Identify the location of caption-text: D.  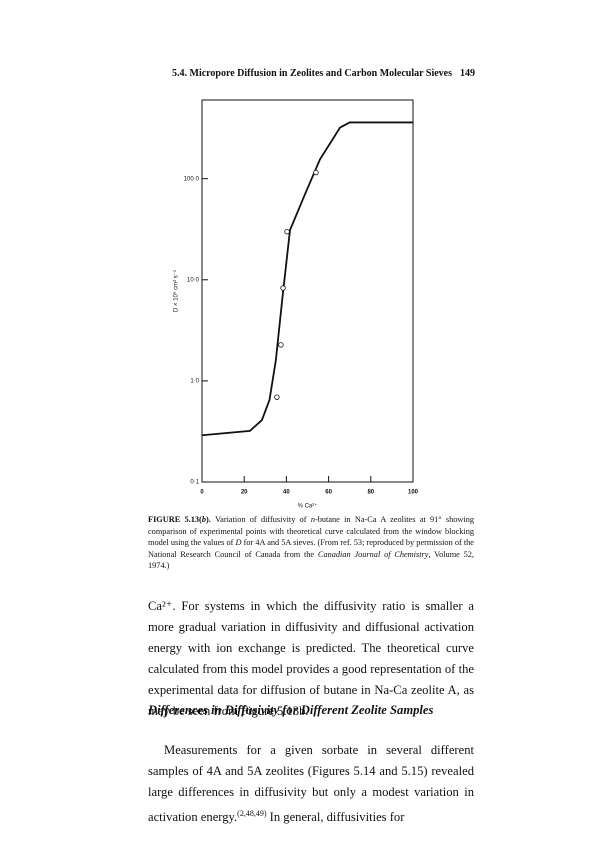
(238, 543).